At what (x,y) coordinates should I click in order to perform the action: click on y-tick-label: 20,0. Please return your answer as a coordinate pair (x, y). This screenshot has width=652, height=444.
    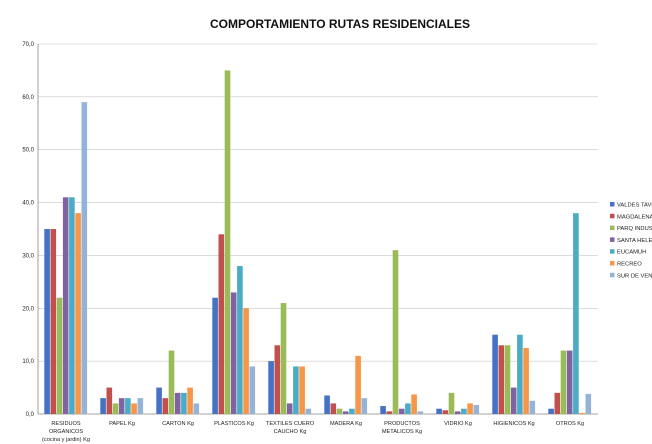
    Looking at the image, I should click on (28, 309).